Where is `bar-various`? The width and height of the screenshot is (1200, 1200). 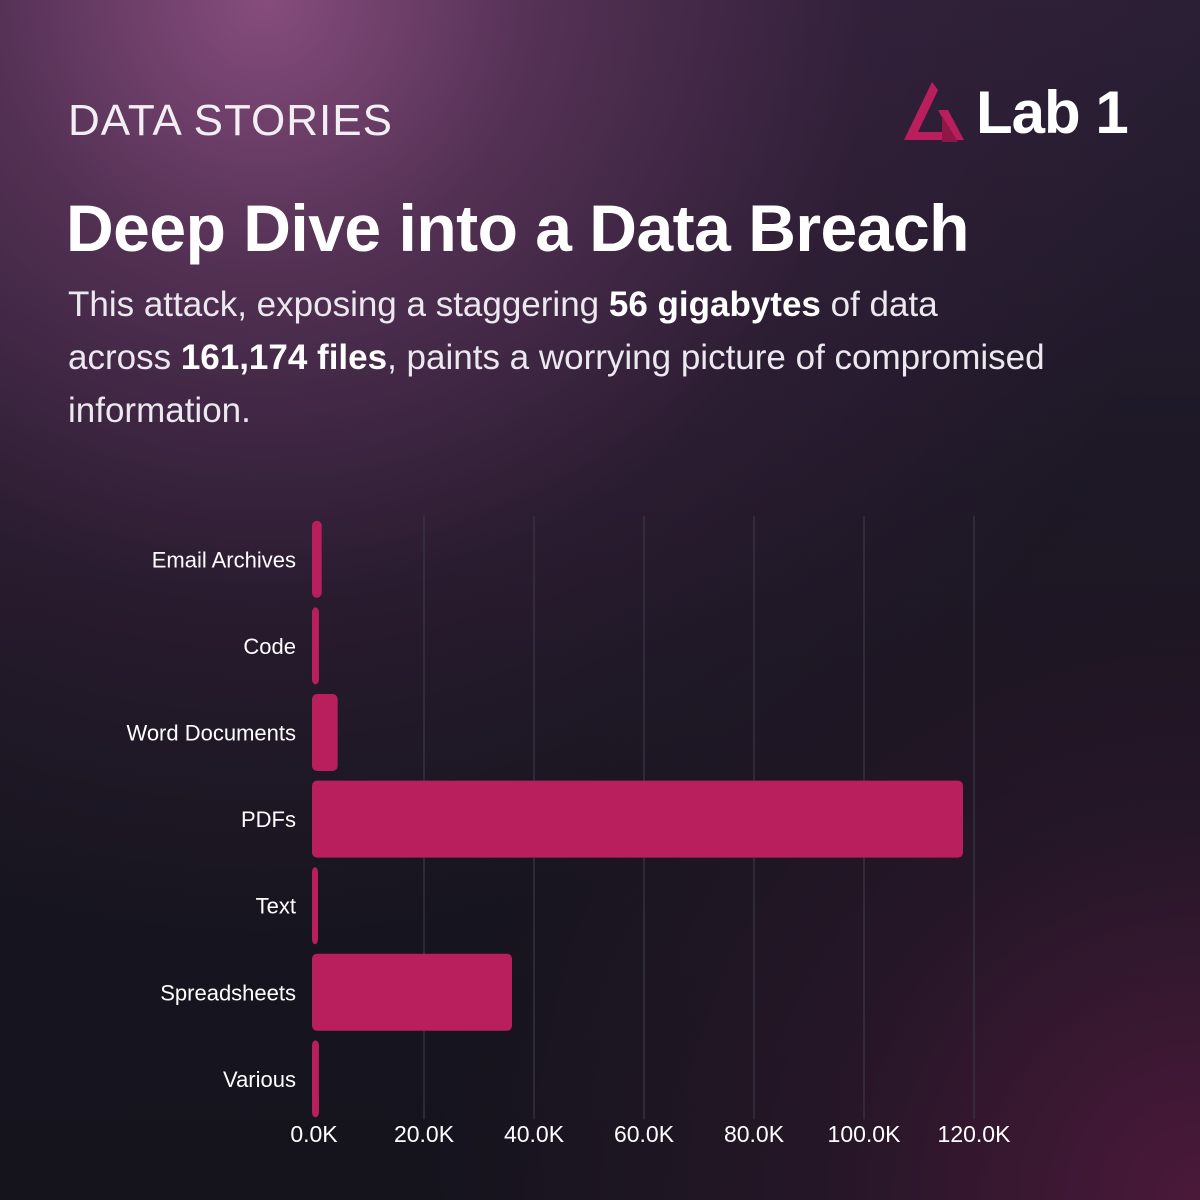 bar-various is located at coordinates (315, 1079).